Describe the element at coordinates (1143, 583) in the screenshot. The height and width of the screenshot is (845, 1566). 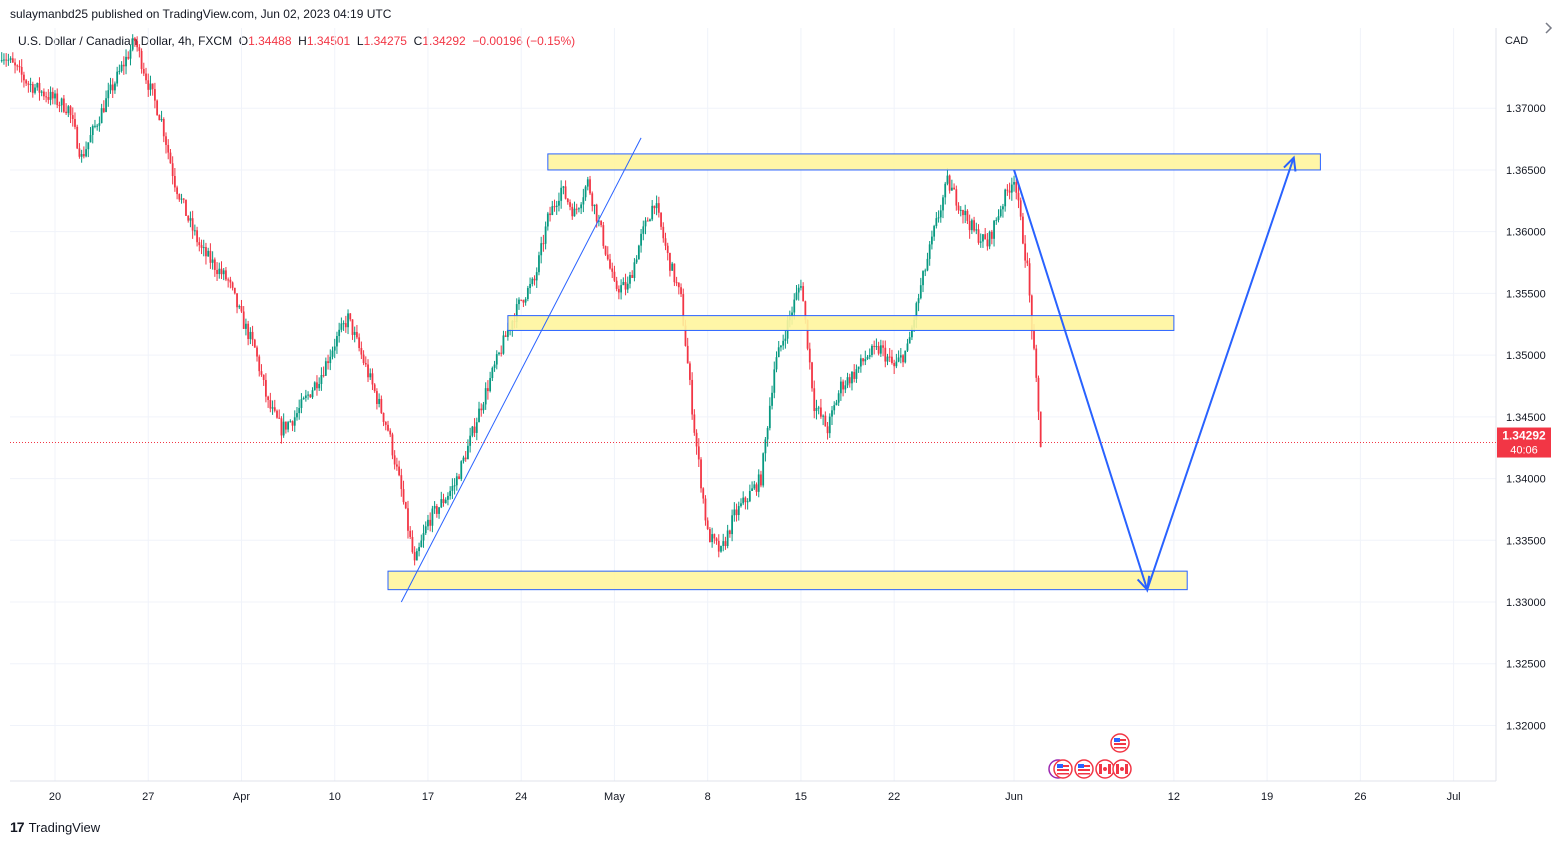
I see `arrowhead-down-icon` at that location.